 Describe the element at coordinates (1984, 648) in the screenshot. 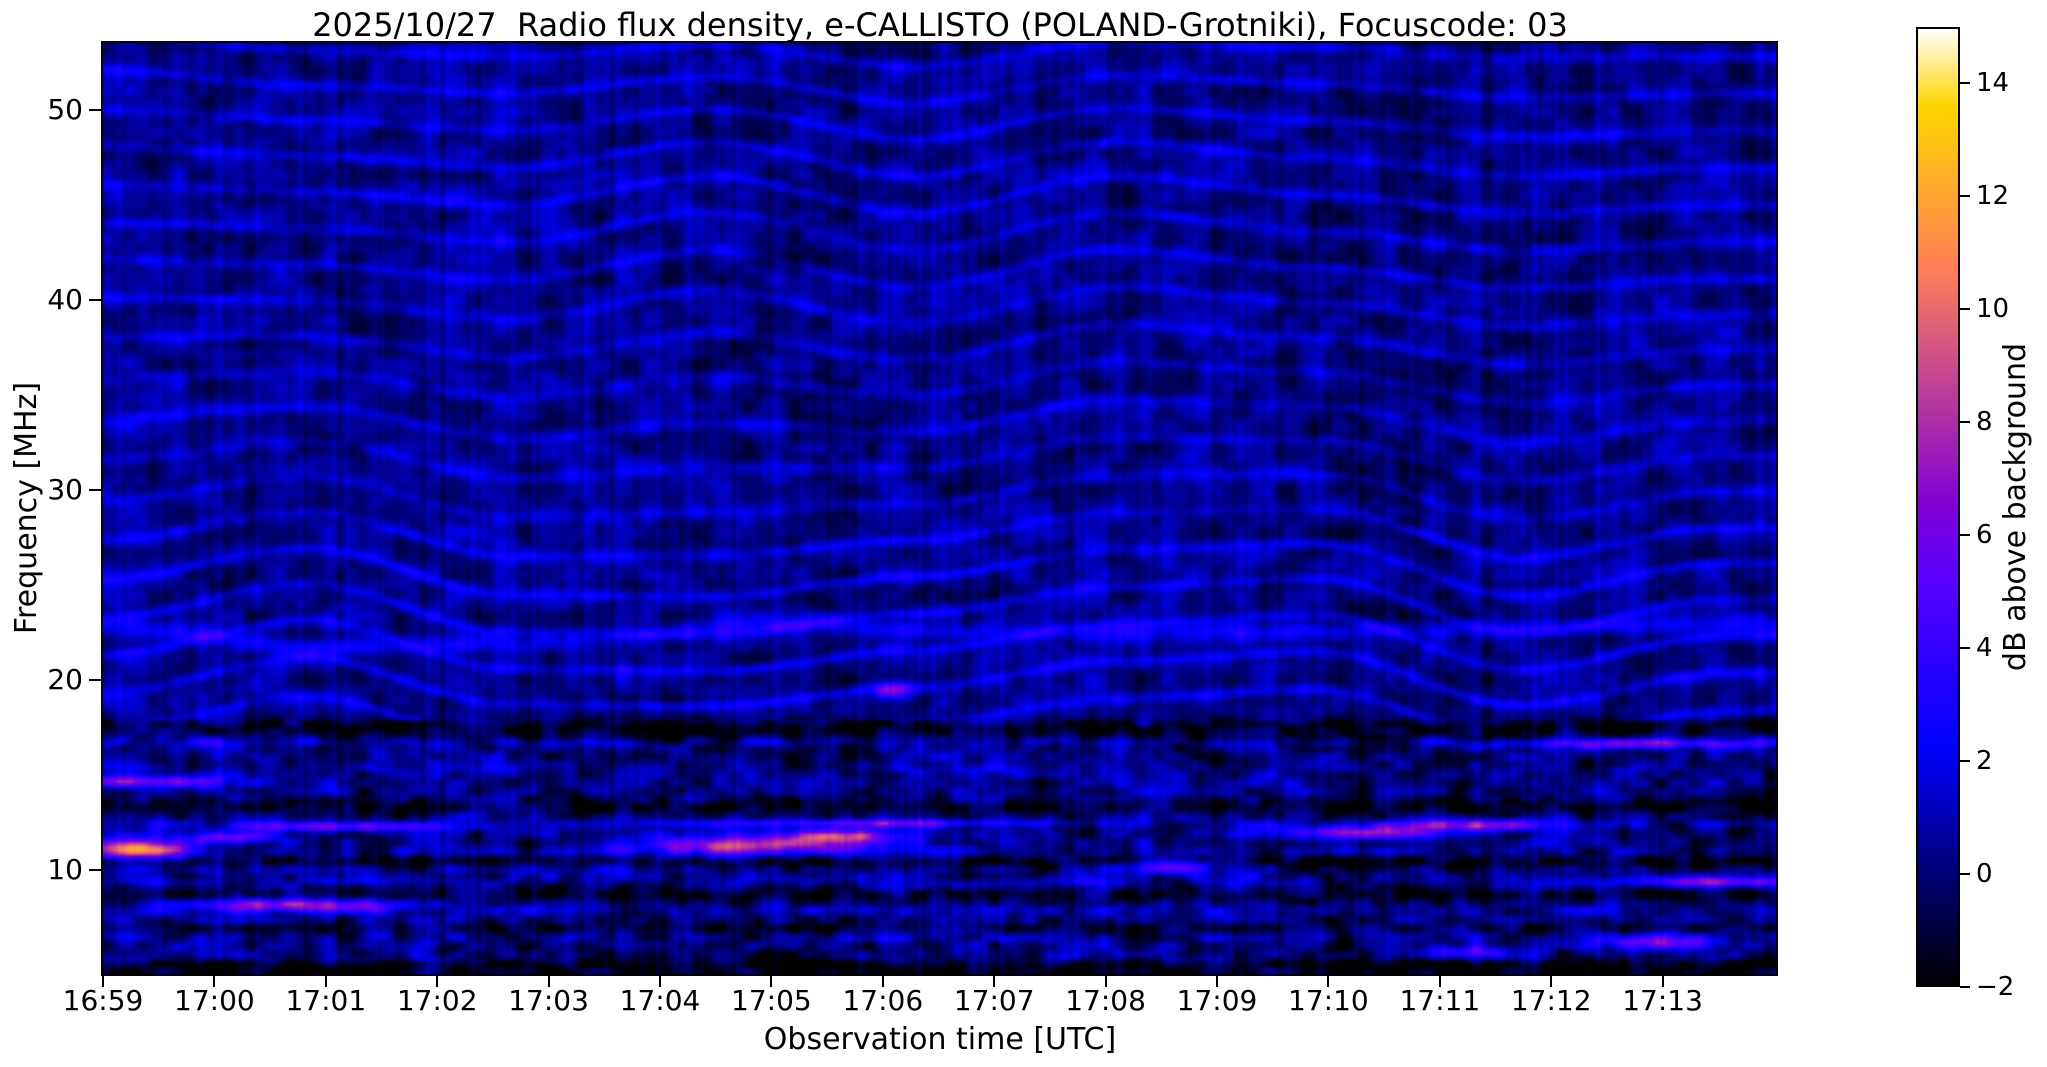

I see `colorbar-tick-label: 4` at that location.